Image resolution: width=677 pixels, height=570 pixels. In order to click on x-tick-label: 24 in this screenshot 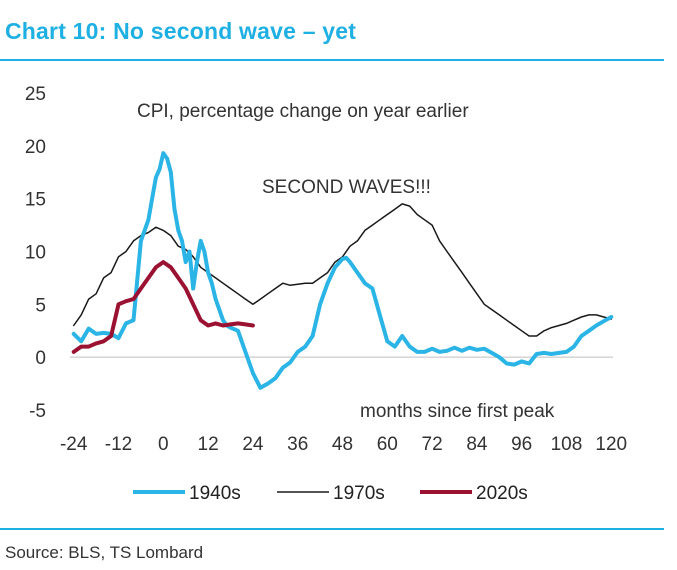, I will do `click(253, 444)`.